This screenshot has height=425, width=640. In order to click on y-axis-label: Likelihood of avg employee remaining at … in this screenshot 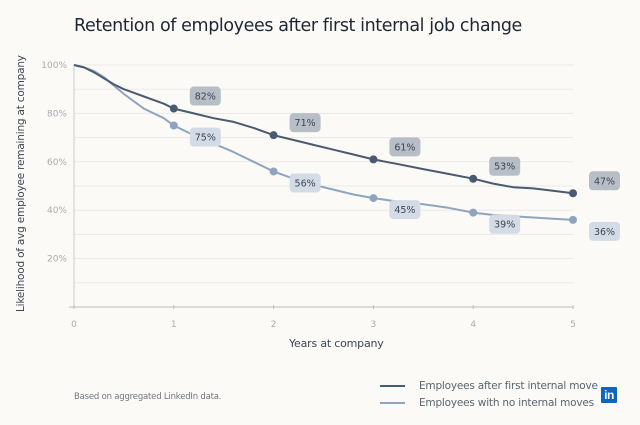, I will do `click(21, 183)`.